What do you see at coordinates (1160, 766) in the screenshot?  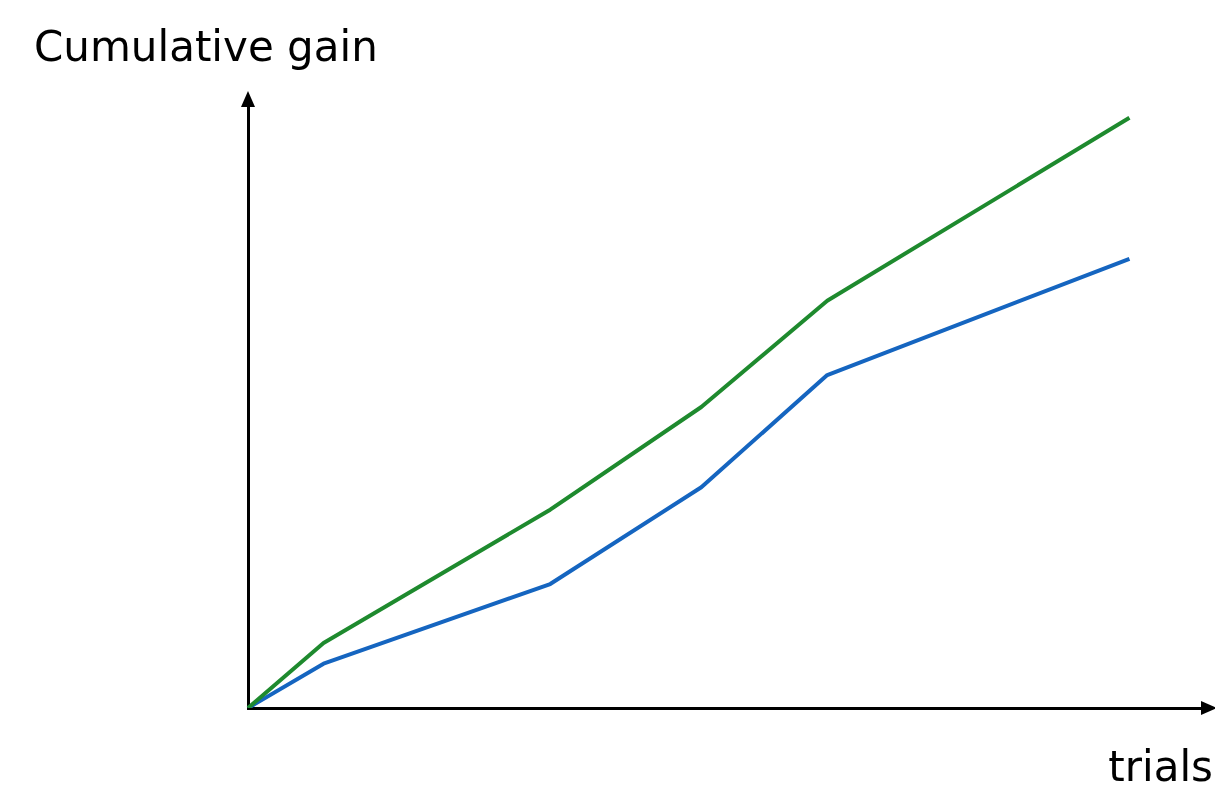 I see `x-axis-title: trials` at bounding box center [1160, 766].